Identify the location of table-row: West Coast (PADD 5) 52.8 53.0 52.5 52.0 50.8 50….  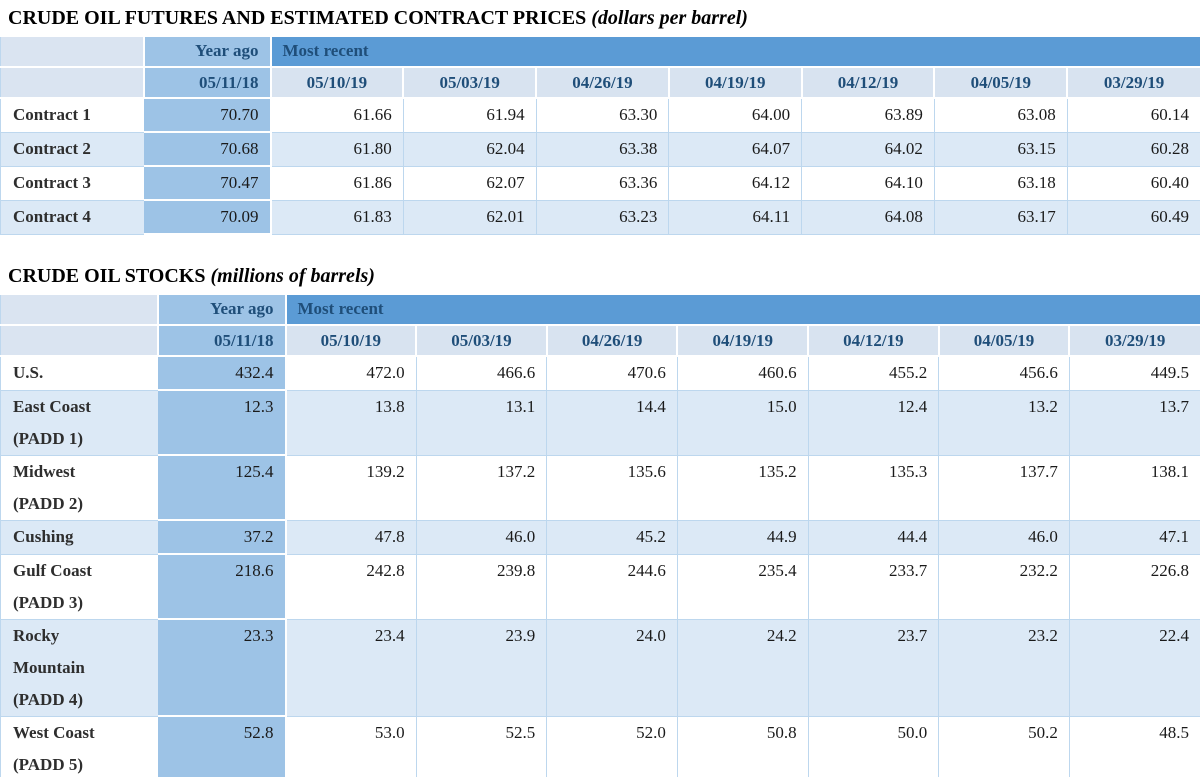
(600, 746).